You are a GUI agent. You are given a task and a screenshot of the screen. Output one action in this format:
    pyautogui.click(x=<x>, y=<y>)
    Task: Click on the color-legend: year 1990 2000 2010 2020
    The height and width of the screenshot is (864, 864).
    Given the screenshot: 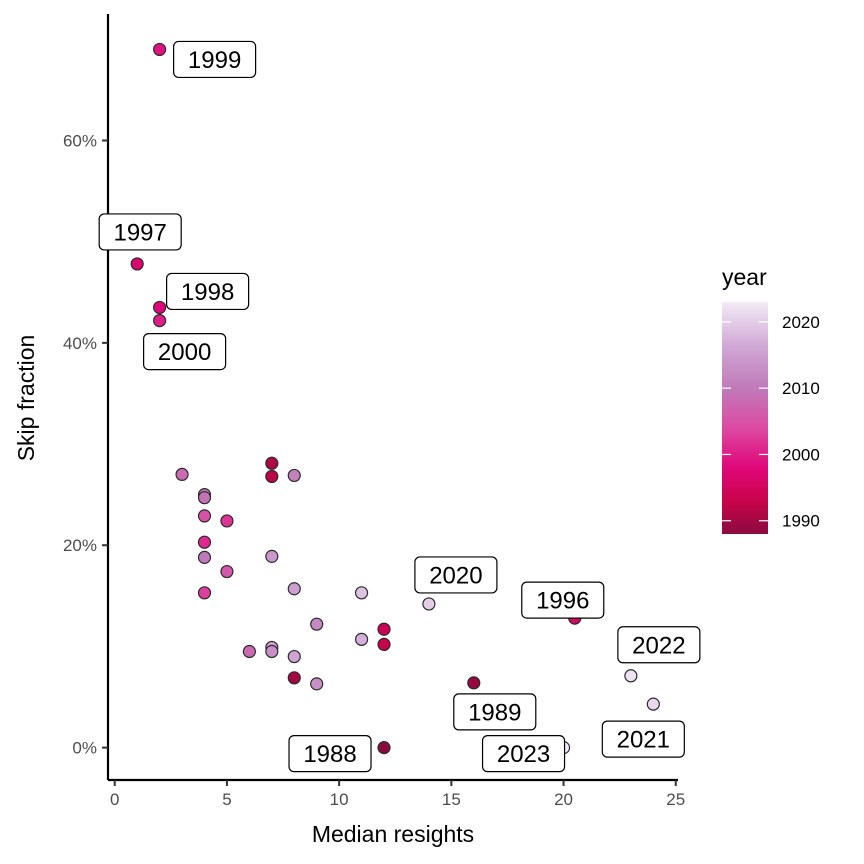 What is the action you would take?
    pyautogui.click(x=771, y=399)
    